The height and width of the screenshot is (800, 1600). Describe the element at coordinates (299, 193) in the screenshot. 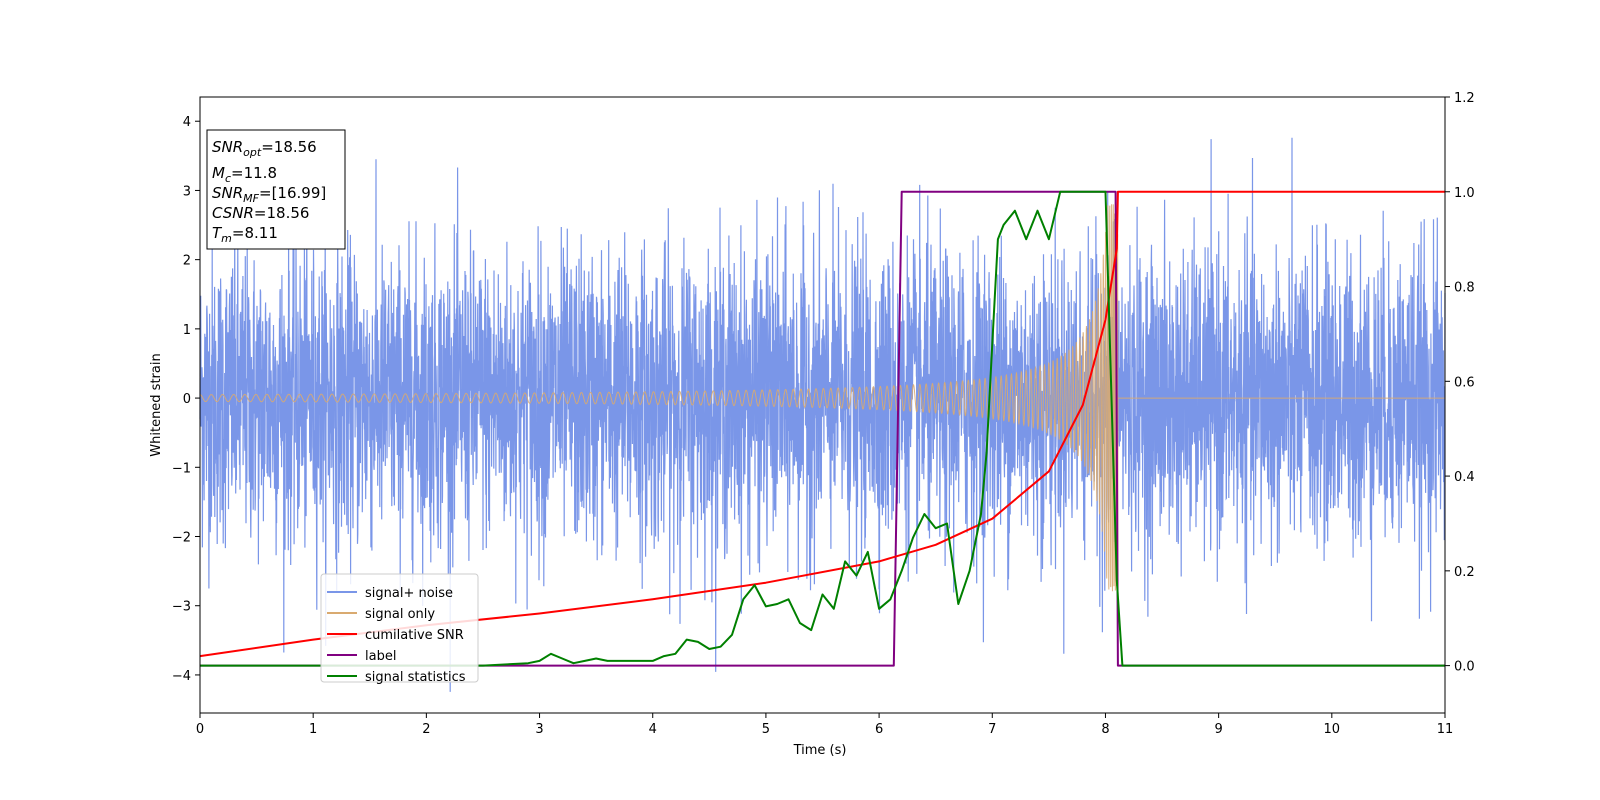

I see `annotation-snr-mf-value: [16.99]` at that location.